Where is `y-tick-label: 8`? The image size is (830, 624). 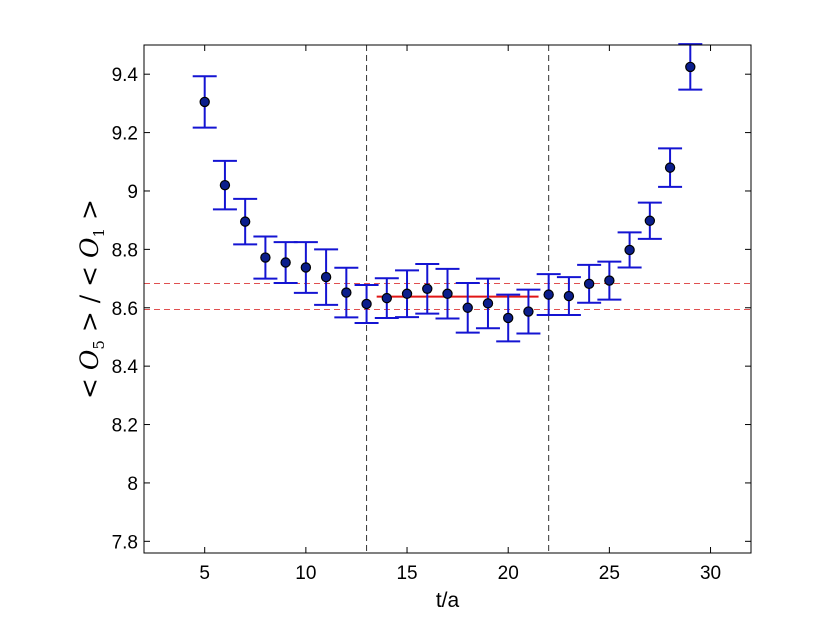
y-tick-label: 8 is located at coordinates (132, 484).